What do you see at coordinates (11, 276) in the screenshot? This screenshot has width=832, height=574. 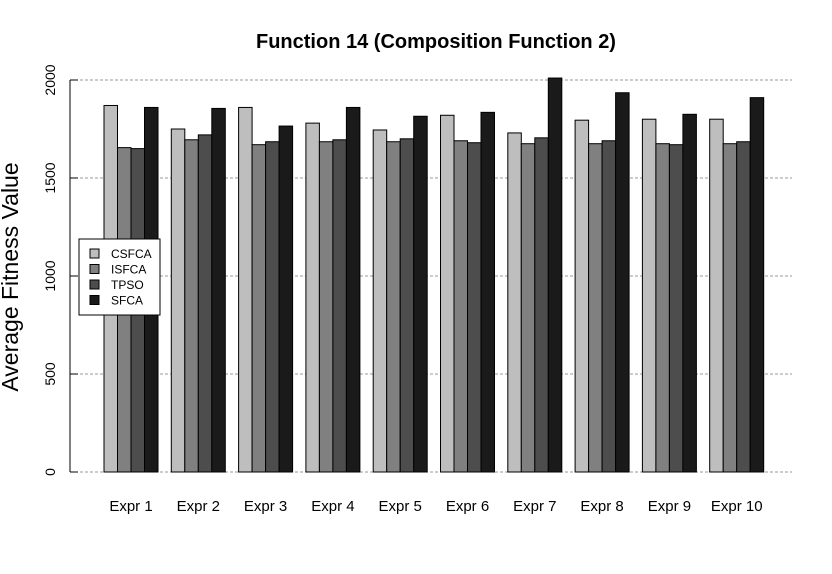 I see `y-axis-label: Average Fitness Value` at bounding box center [11, 276].